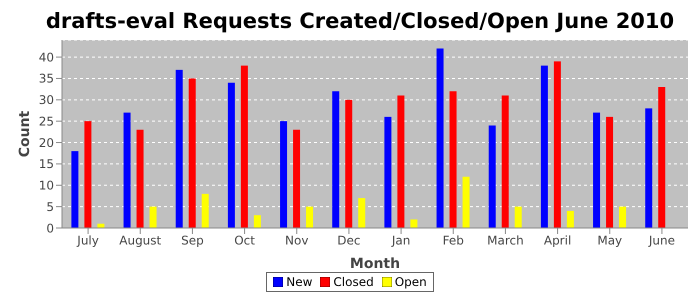 Image resolution: width=700 pixels, height=300 pixels. What do you see at coordinates (46, 100) in the screenshot?
I see `y-tick-label: 30` at bounding box center [46, 100].